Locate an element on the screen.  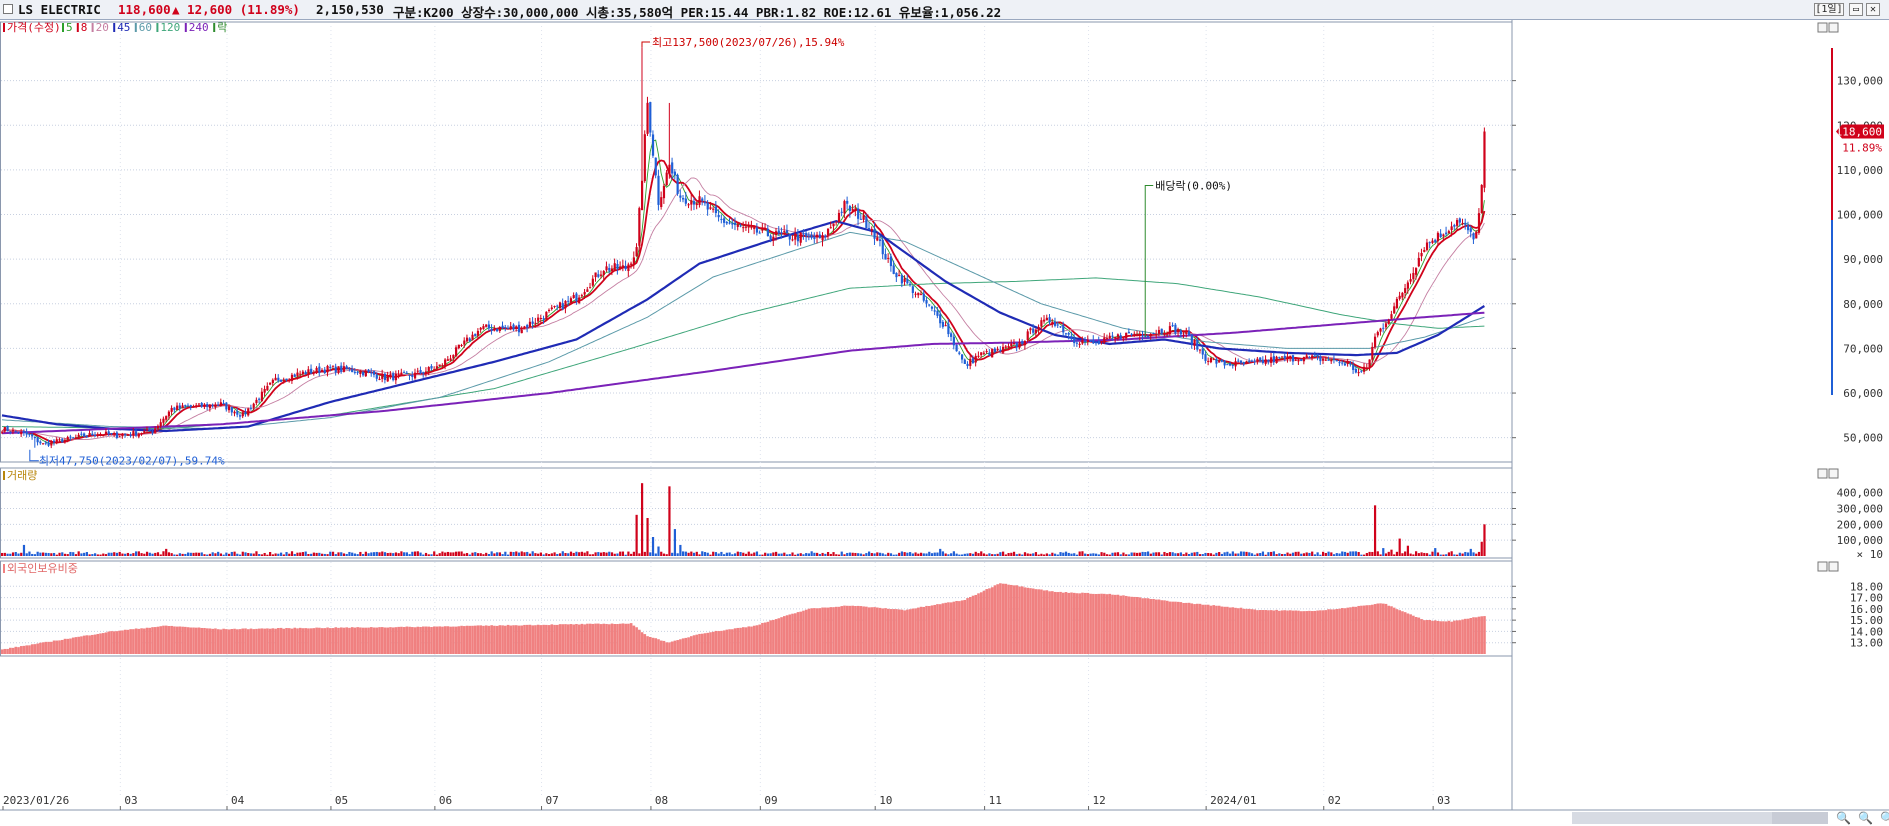
volume-tick-label: 100,000 is located at coordinates (1860, 540).